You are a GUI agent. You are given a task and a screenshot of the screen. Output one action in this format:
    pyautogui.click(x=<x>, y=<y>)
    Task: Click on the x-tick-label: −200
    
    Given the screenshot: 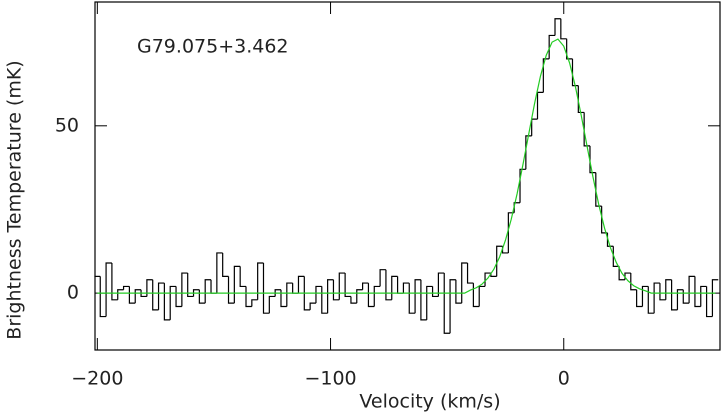 What is the action you would take?
    pyautogui.click(x=97, y=379)
    